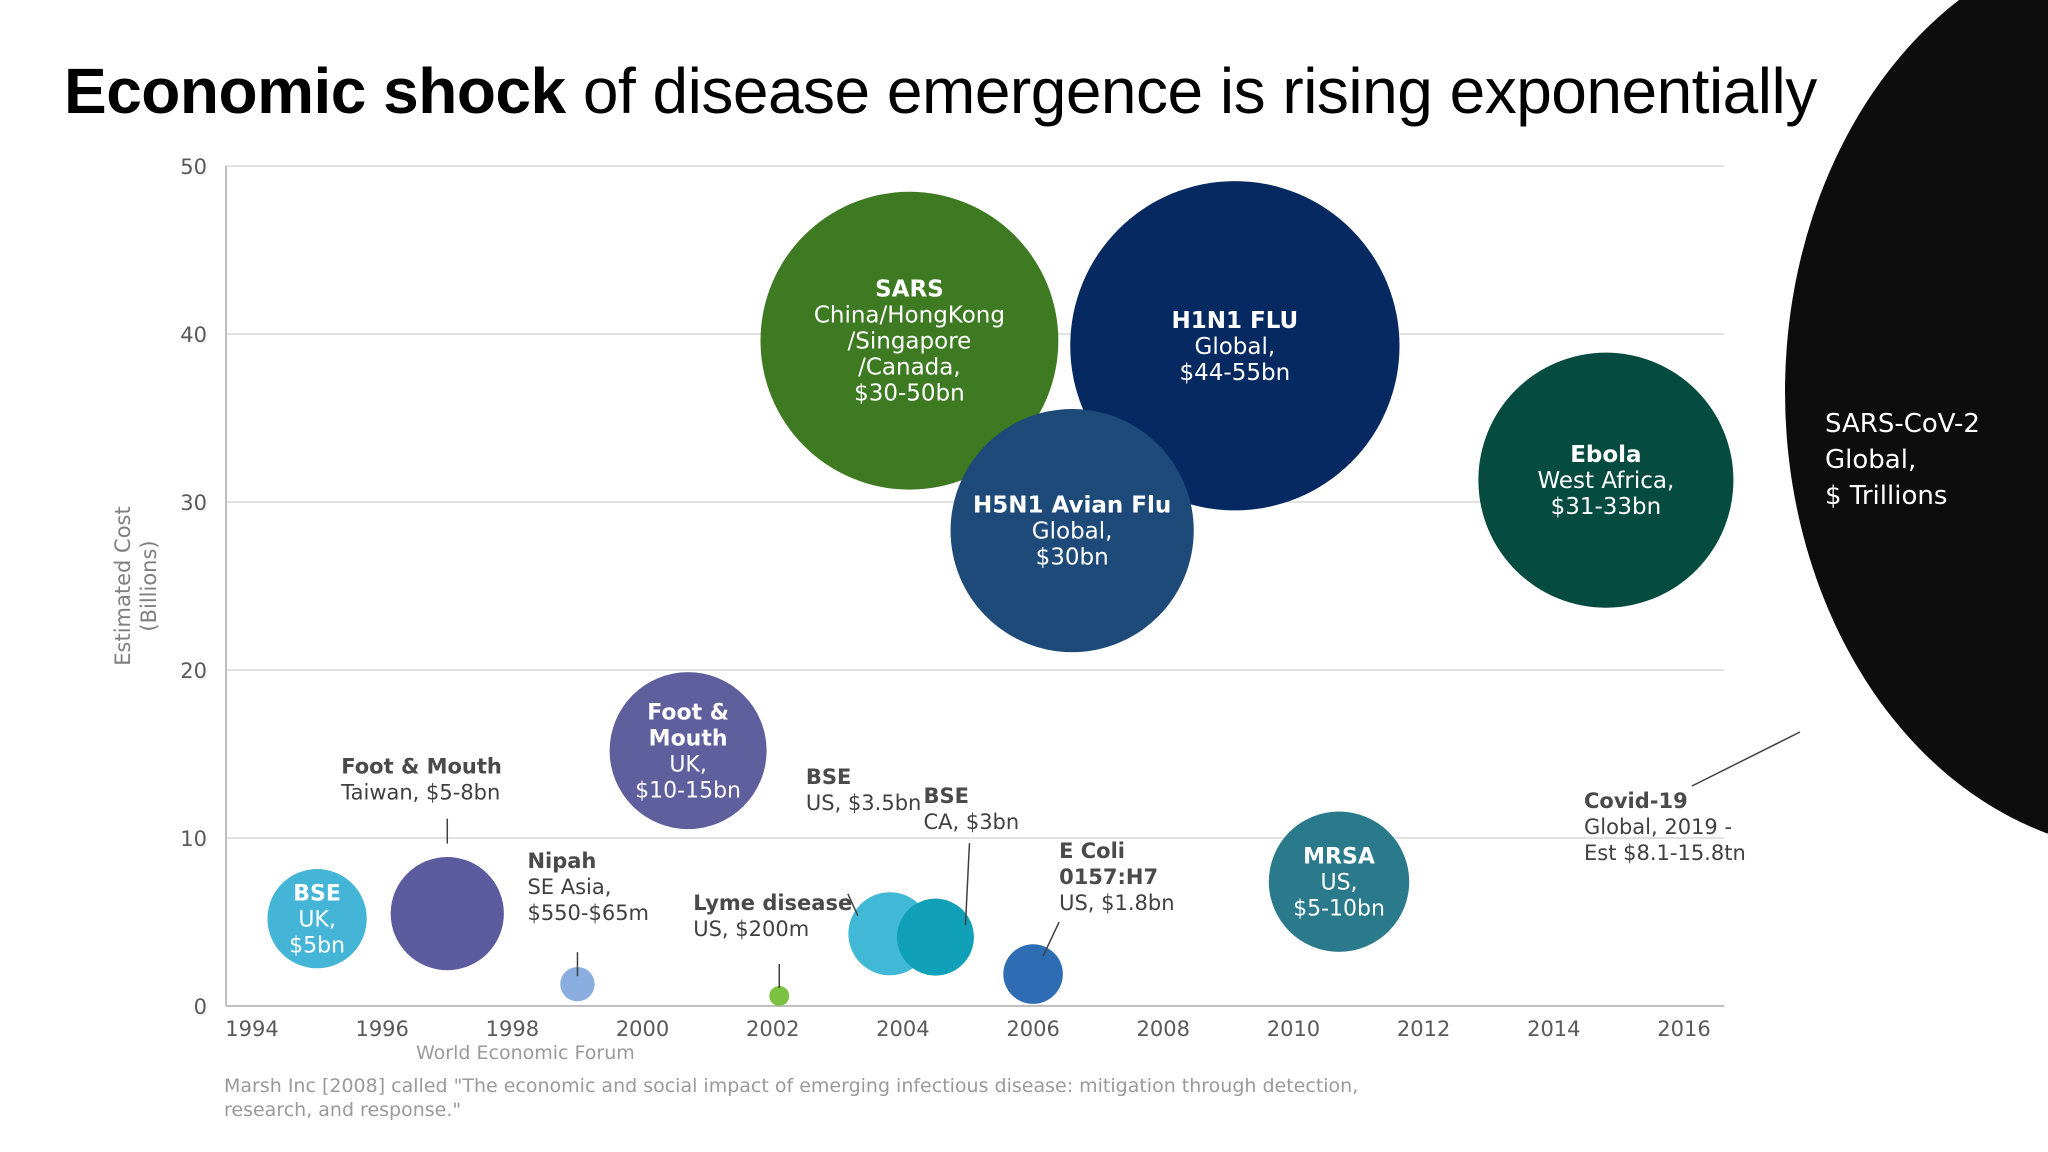 This screenshot has width=2048, height=1152. What do you see at coordinates (1235, 373) in the screenshot?
I see `label-h1n1-flu-line-3: $44-55bn` at bounding box center [1235, 373].